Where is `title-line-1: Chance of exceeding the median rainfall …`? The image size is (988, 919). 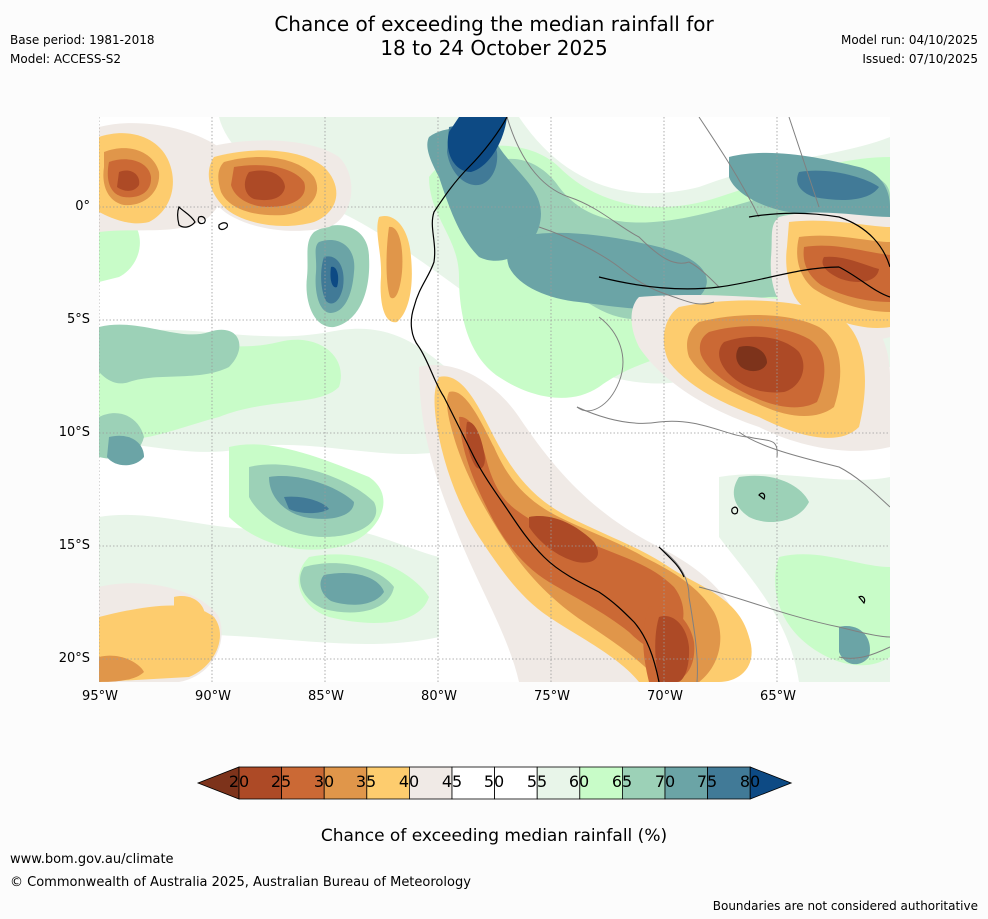 title-line-1: Chance of exceeding the median rainfall … is located at coordinates (494, 24).